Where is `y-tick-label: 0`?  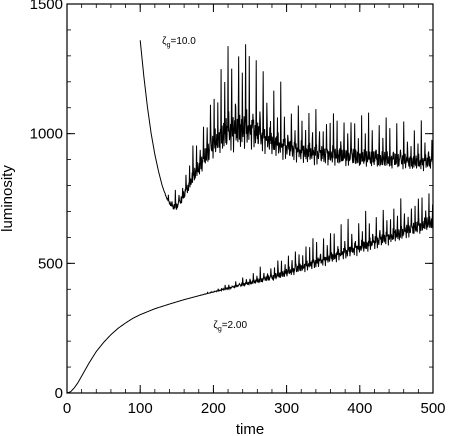 y-tick-label: 0 is located at coordinates (59, 393).